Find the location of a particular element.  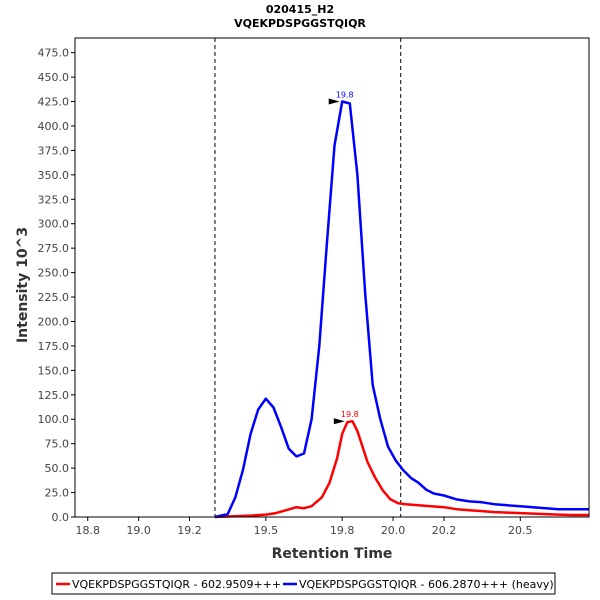

y-tick-label: 25.0 is located at coordinates (57, 493).